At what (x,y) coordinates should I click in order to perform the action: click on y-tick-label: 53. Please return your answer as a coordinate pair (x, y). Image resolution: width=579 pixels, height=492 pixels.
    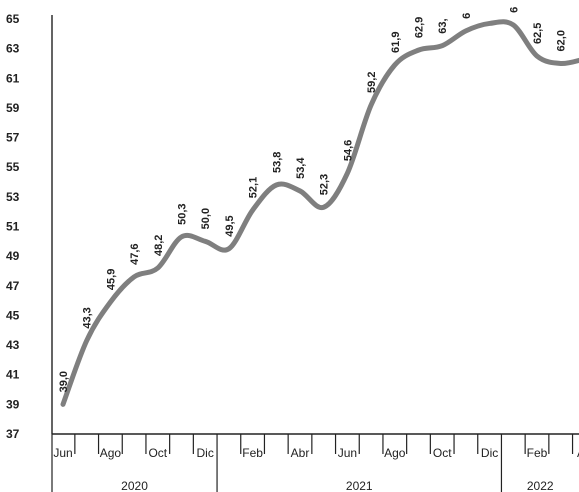
    Looking at the image, I should click on (13, 197).